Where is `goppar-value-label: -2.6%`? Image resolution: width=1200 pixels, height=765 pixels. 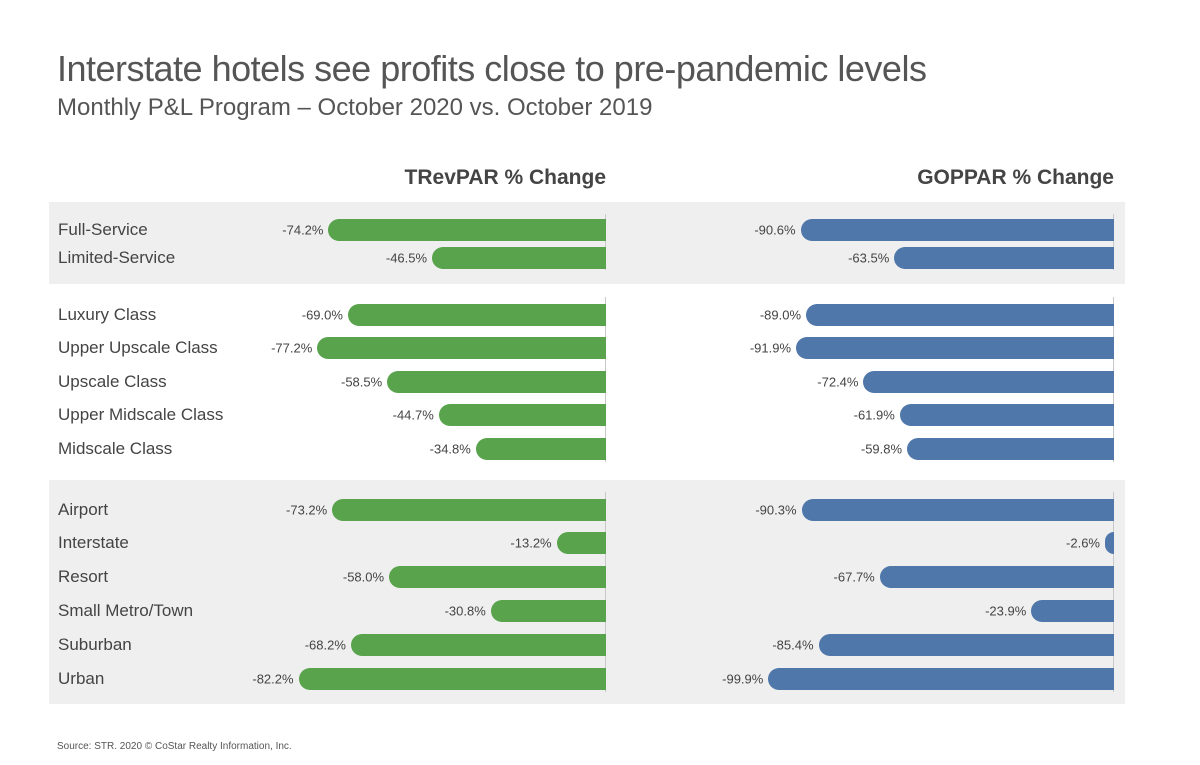 goppar-value-label: -2.6% is located at coordinates (1083, 543).